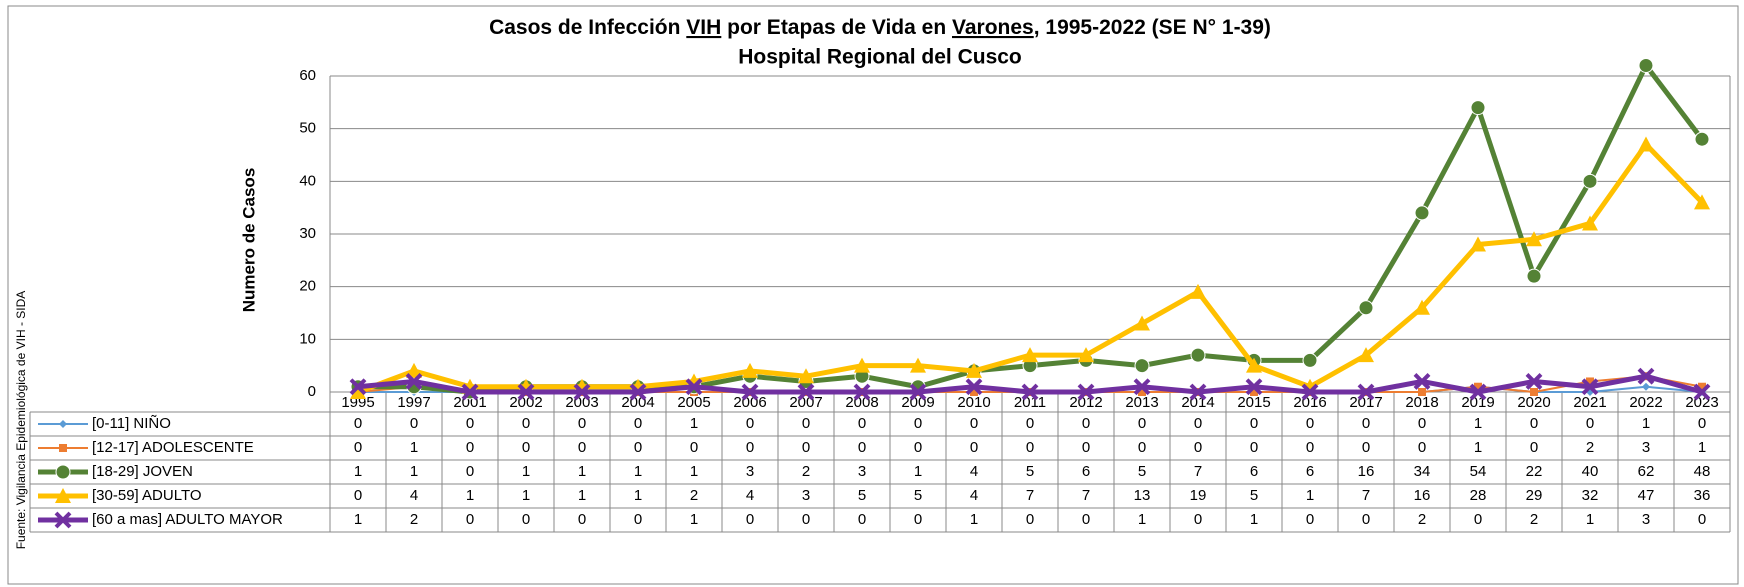 The image size is (1744, 587). Describe the element at coordinates (469, 402) in the screenshot. I see `x-tick-label: 2001` at that location.